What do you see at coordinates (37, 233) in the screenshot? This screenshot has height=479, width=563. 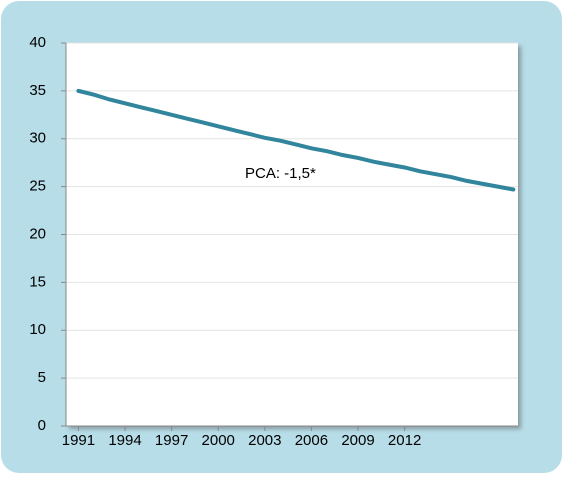 I see `y-tick-label: 20` at bounding box center [37, 233].